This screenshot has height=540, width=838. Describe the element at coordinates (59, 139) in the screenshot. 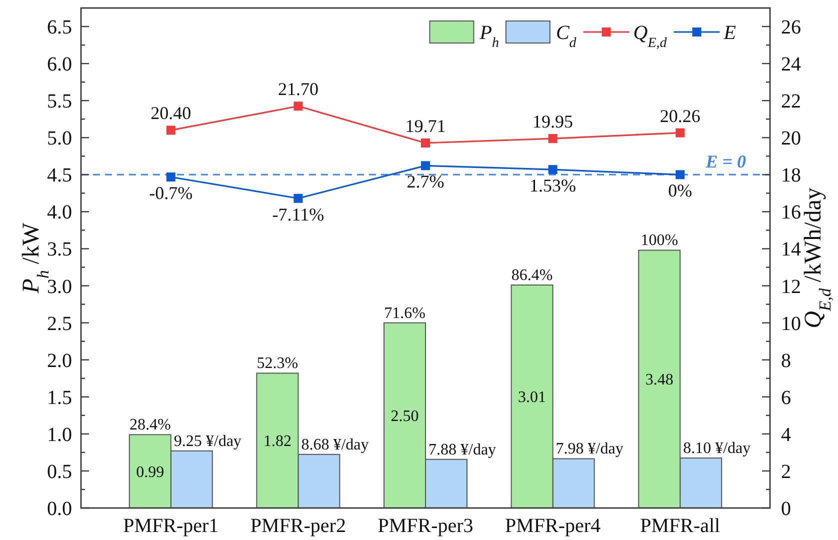

I see `y-tick-label: 5.0` at that location.